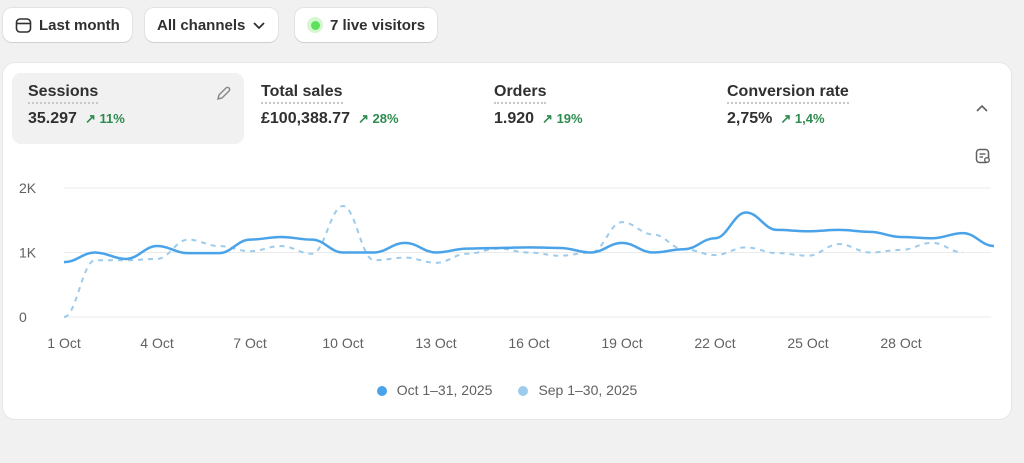  Describe the element at coordinates (577, 390) in the screenshot. I see `legend-item-previous: Sep 1–30, 2025` at that location.